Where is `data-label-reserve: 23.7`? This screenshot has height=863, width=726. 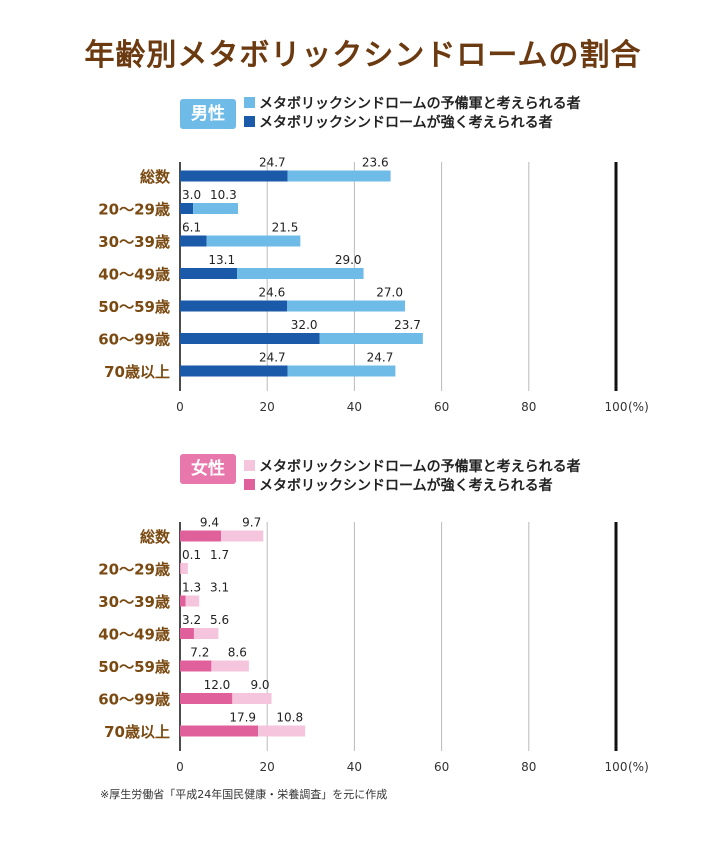
data-label-reserve: 23.7 is located at coordinates (407, 325).